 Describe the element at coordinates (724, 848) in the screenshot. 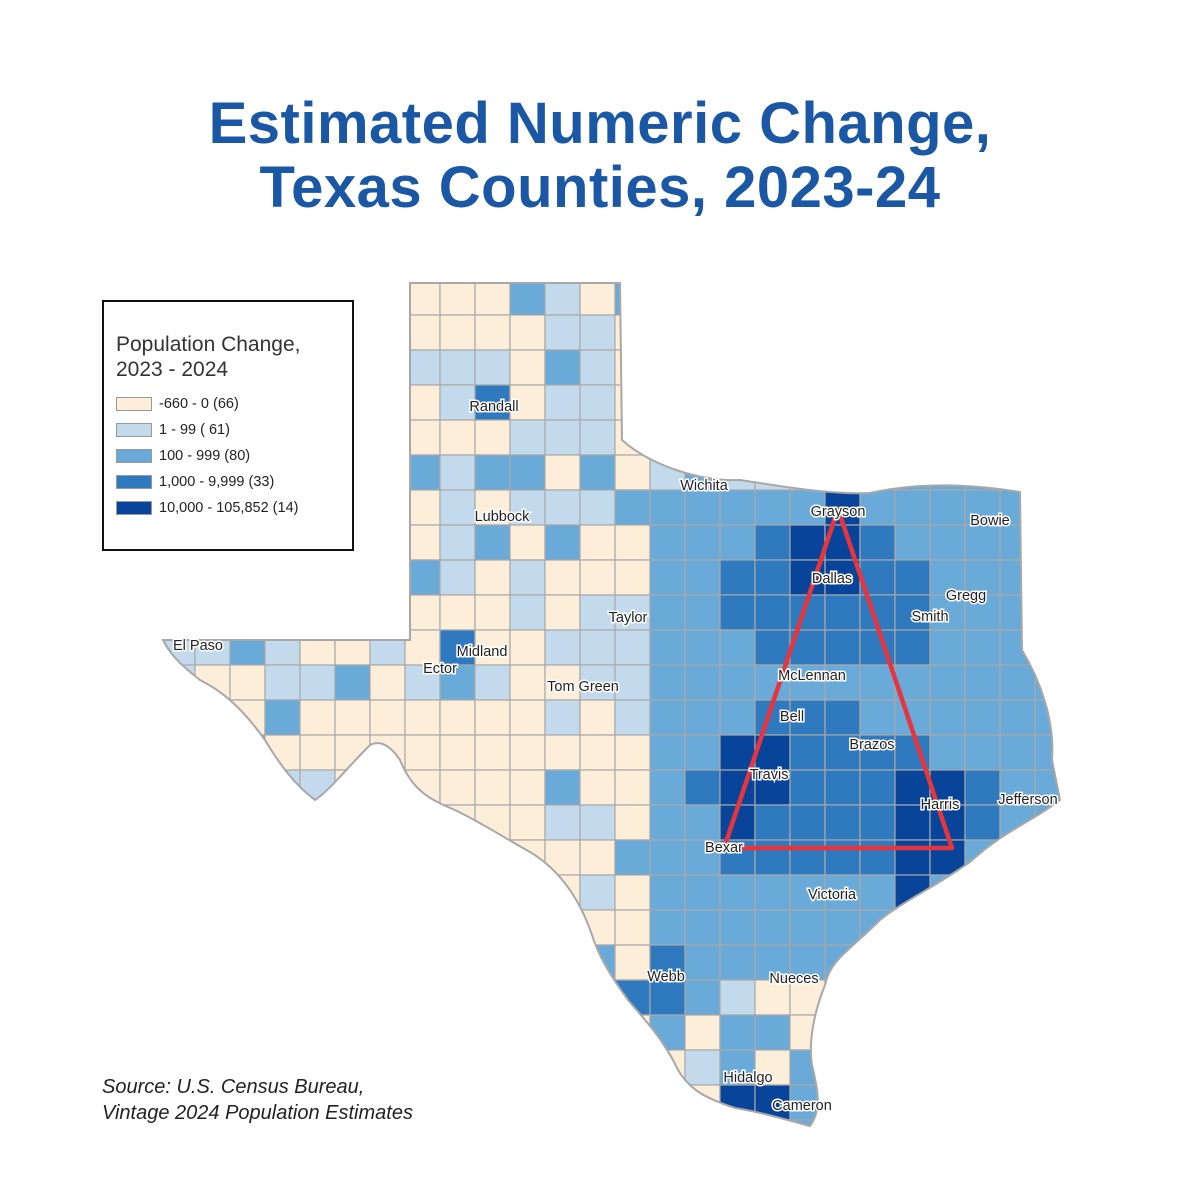

I see `county-label: Bexar` at that location.